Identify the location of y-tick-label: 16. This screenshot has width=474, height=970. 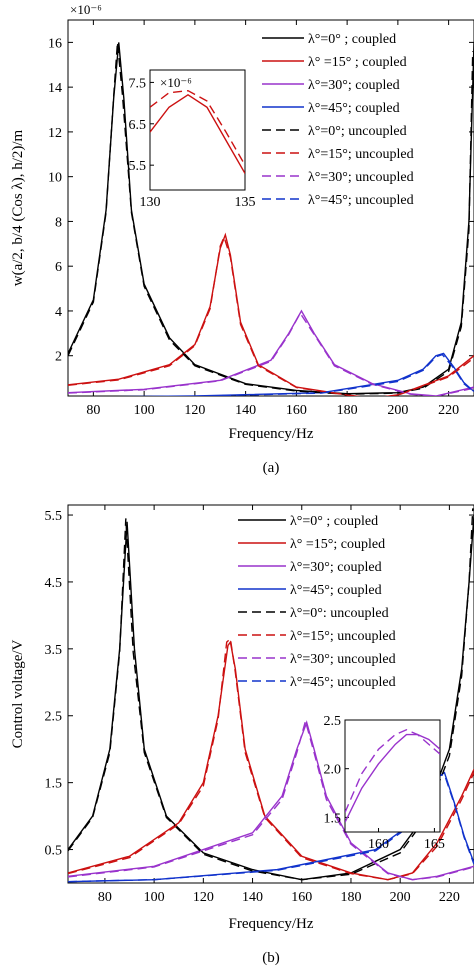
(55, 43).